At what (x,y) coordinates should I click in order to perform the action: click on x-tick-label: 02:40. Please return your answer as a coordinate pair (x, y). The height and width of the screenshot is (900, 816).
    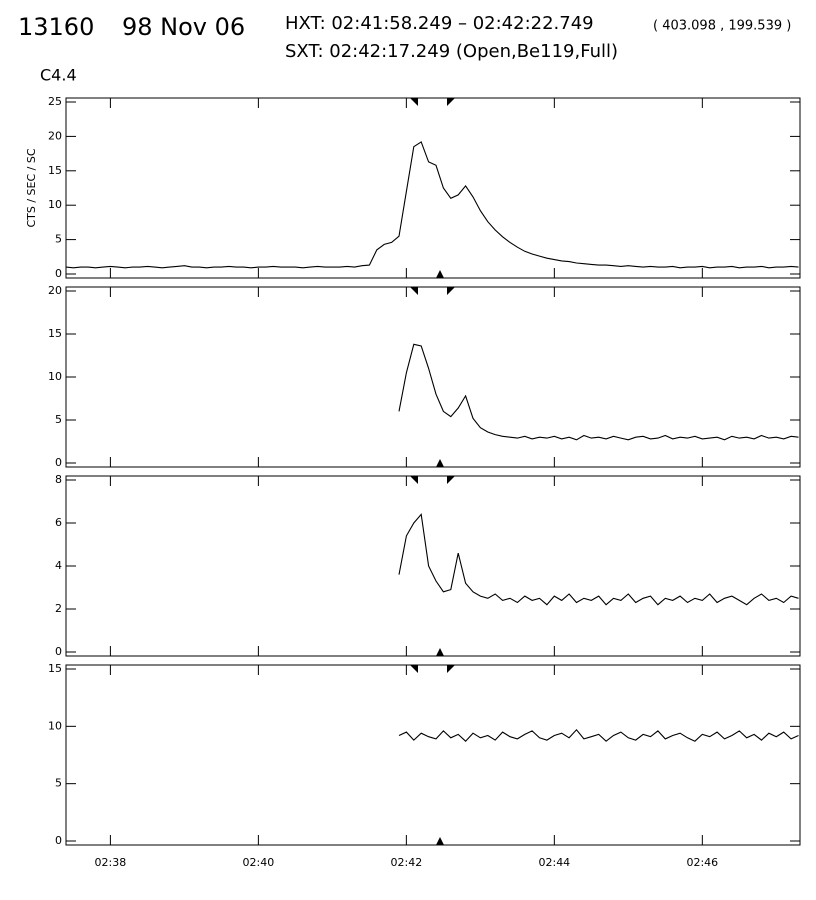
    Looking at the image, I should click on (259, 862).